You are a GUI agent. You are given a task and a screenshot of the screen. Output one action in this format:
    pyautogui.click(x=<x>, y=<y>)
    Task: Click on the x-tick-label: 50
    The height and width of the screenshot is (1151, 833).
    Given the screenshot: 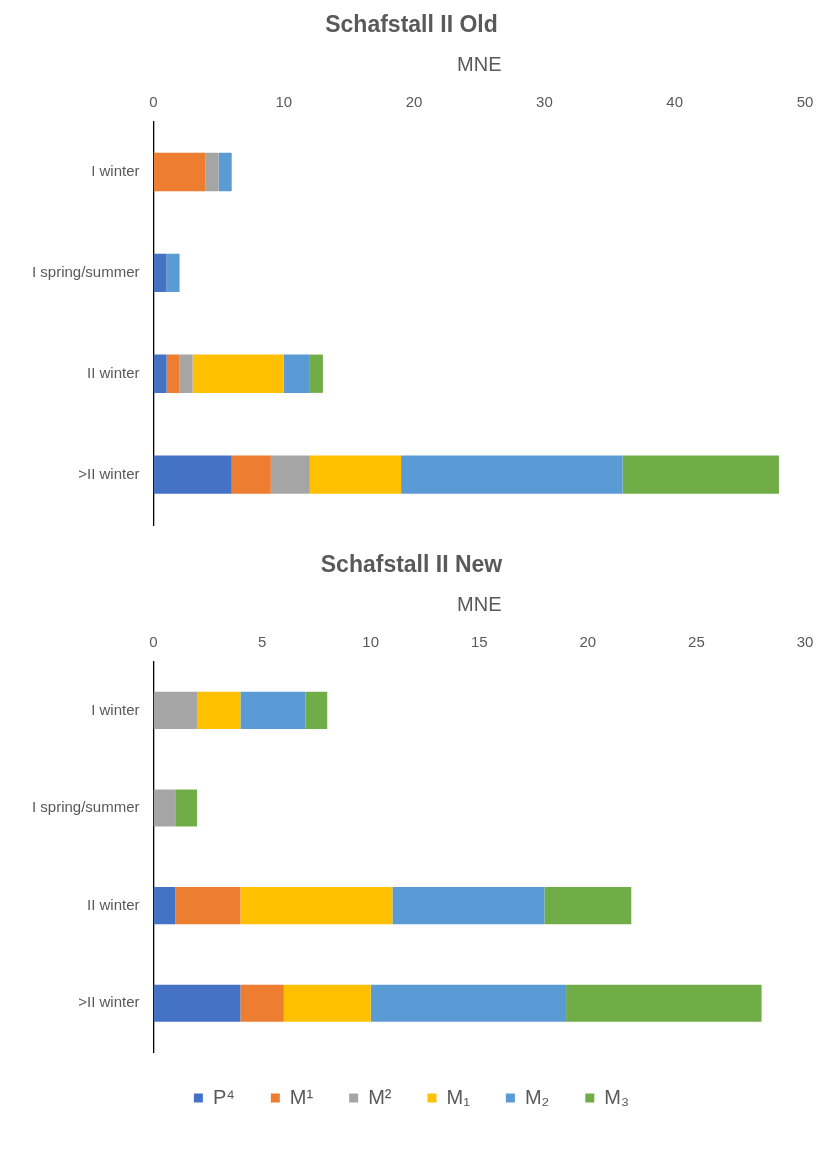 What is the action you would take?
    pyautogui.click(x=805, y=101)
    